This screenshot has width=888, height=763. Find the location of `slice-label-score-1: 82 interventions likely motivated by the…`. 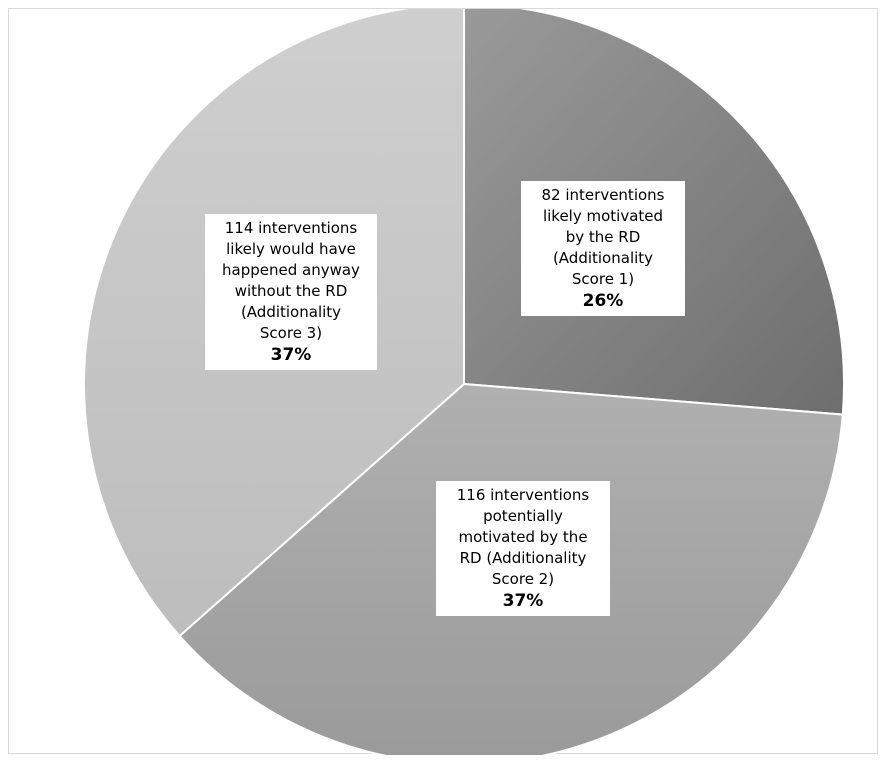

slice-label-score-1: 82 interventions likely motivated by the… is located at coordinates (603, 248).